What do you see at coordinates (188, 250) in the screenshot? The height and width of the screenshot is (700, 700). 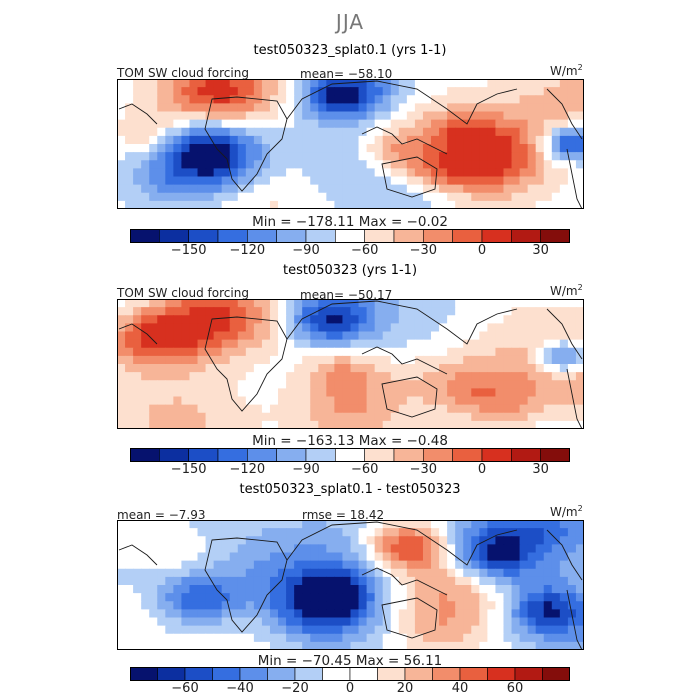 I see `colorbar-tick-label: −150` at bounding box center [188, 250].